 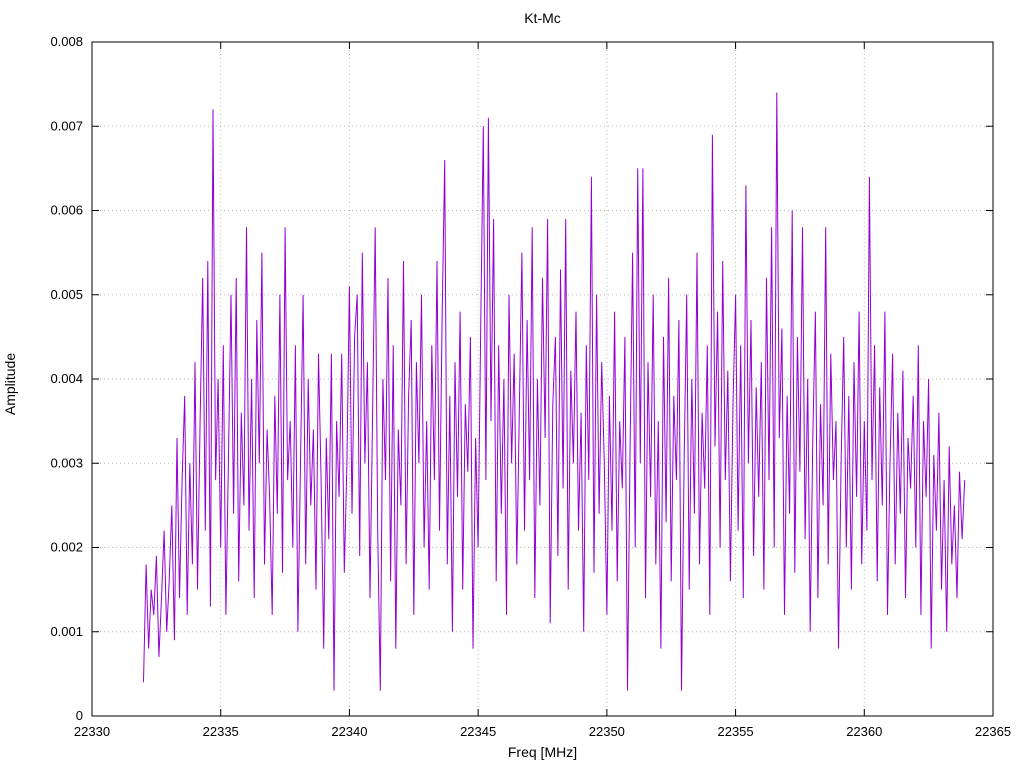 I want to click on y-tick-label: 0.002, so click(x=66, y=547).